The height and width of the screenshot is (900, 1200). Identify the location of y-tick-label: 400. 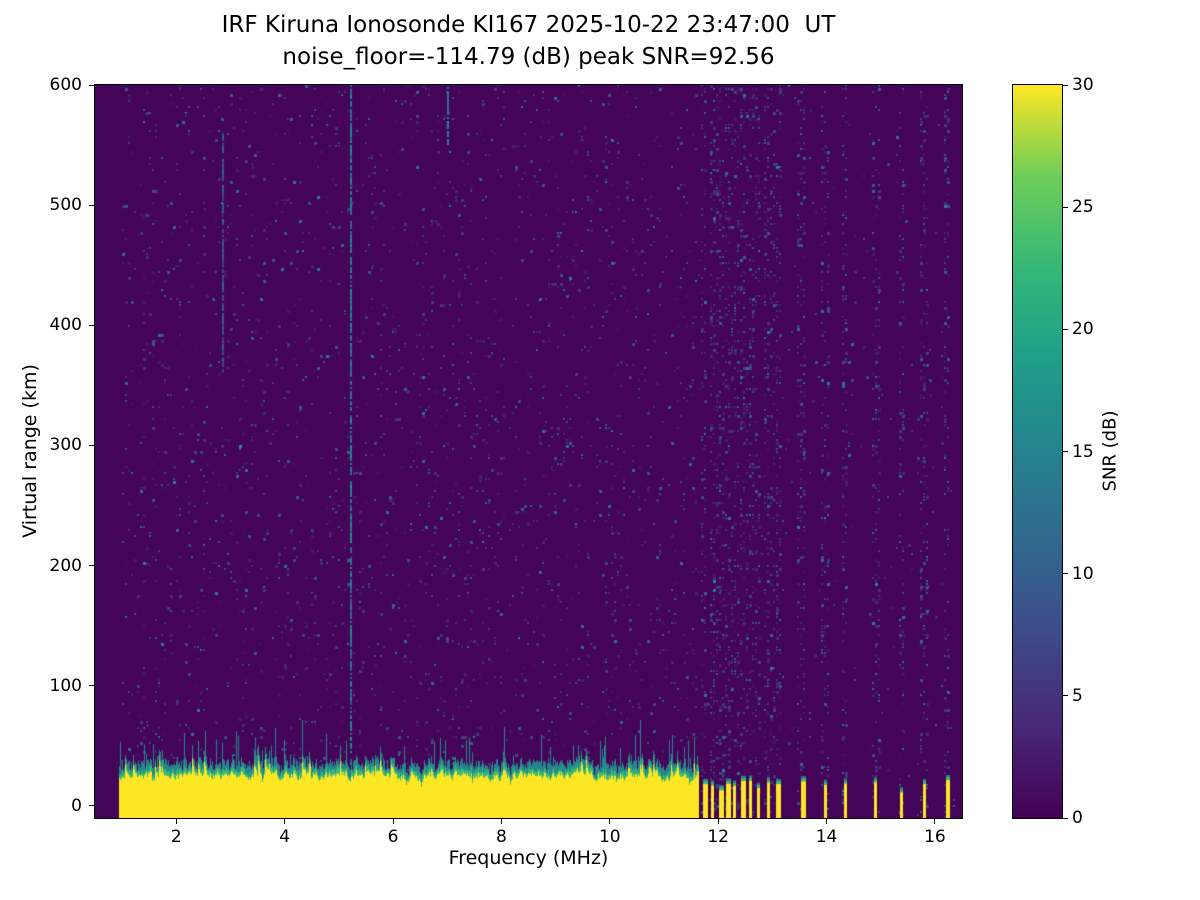
(65, 325).